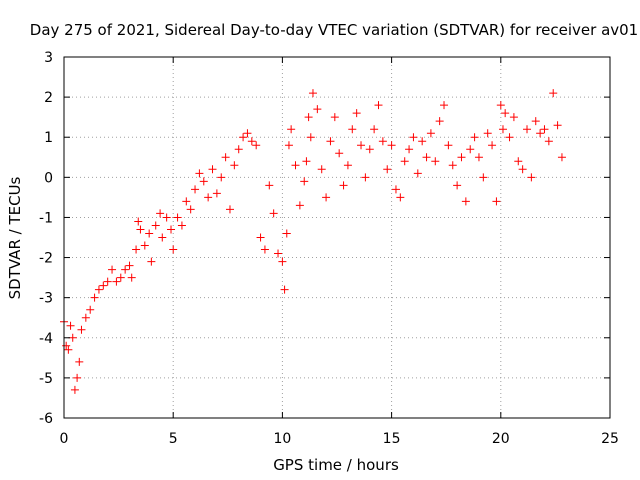 The height and width of the screenshot is (480, 640). What do you see at coordinates (48, 98) in the screenshot?
I see `y-tick-label: 2` at bounding box center [48, 98].